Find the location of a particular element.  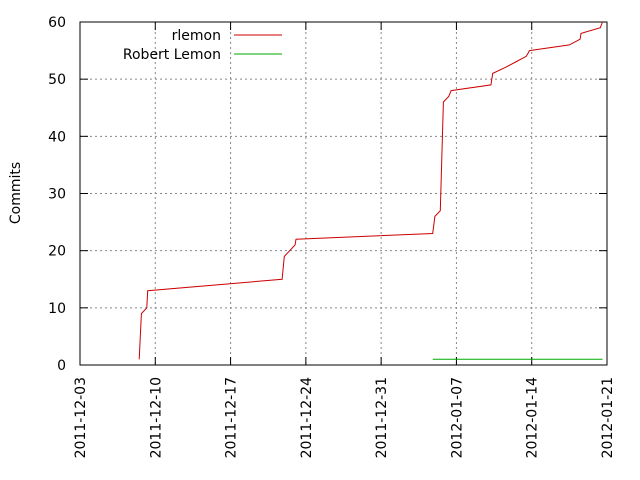

x-tick-label: 2011-12-03 is located at coordinates (81, 417).